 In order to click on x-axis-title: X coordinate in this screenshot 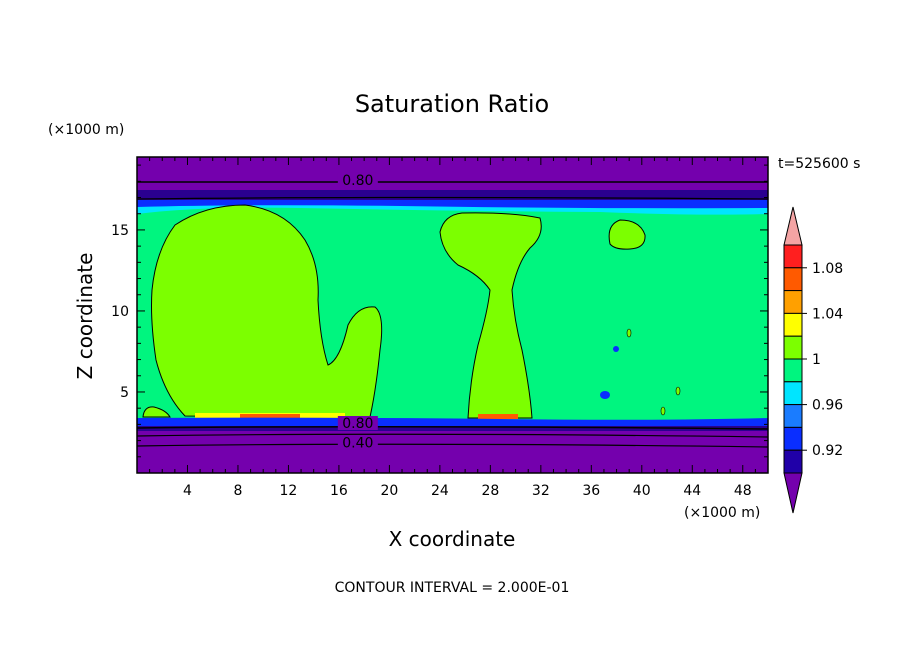, I will do `click(452, 539)`.